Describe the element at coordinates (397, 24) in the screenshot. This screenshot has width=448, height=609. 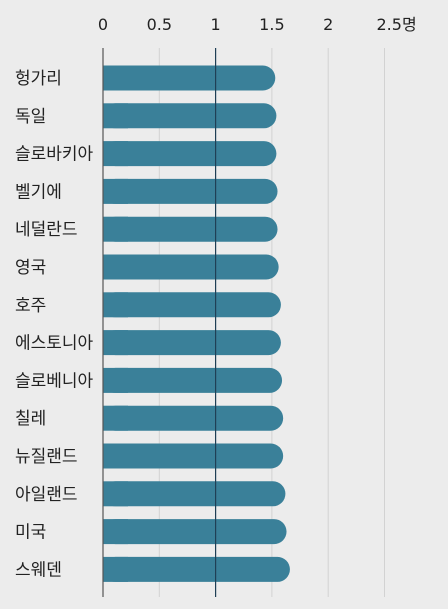
I see `tick-label: 2.5명` at that location.